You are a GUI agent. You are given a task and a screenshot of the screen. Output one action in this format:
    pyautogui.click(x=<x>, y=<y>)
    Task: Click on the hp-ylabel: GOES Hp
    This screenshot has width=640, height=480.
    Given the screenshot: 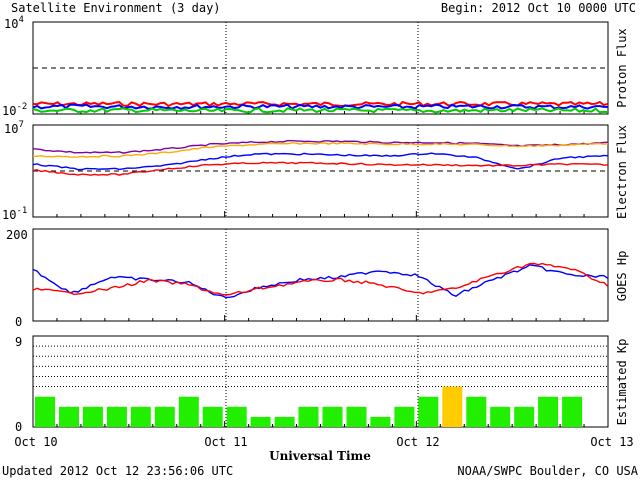 What is the action you would take?
    pyautogui.click(x=622, y=276)
    